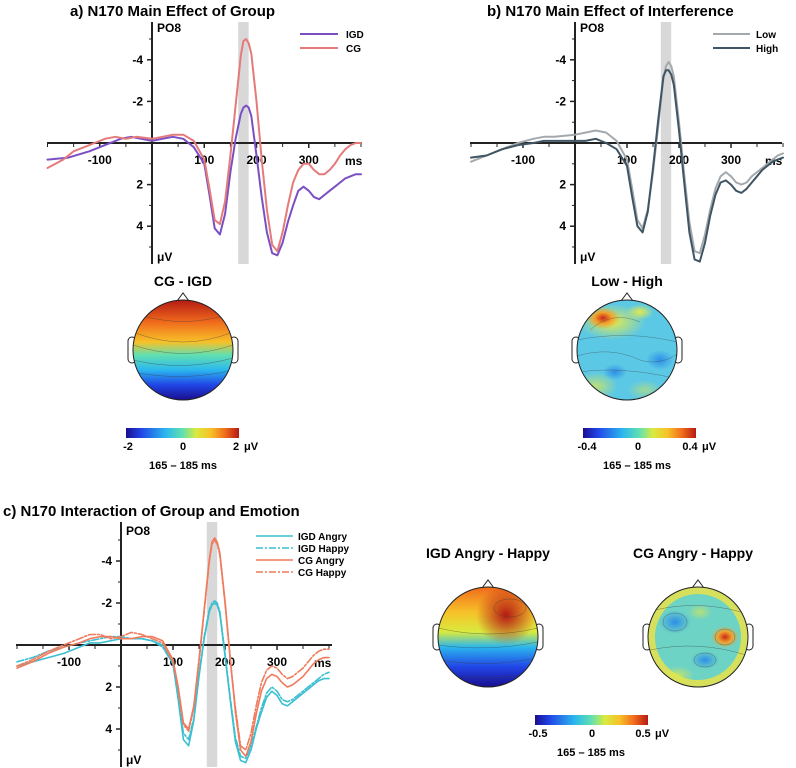 The height and width of the screenshot is (768, 796). What do you see at coordinates (354, 161) in the screenshot?
I see `x-axis-unit: ms` at bounding box center [354, 161].